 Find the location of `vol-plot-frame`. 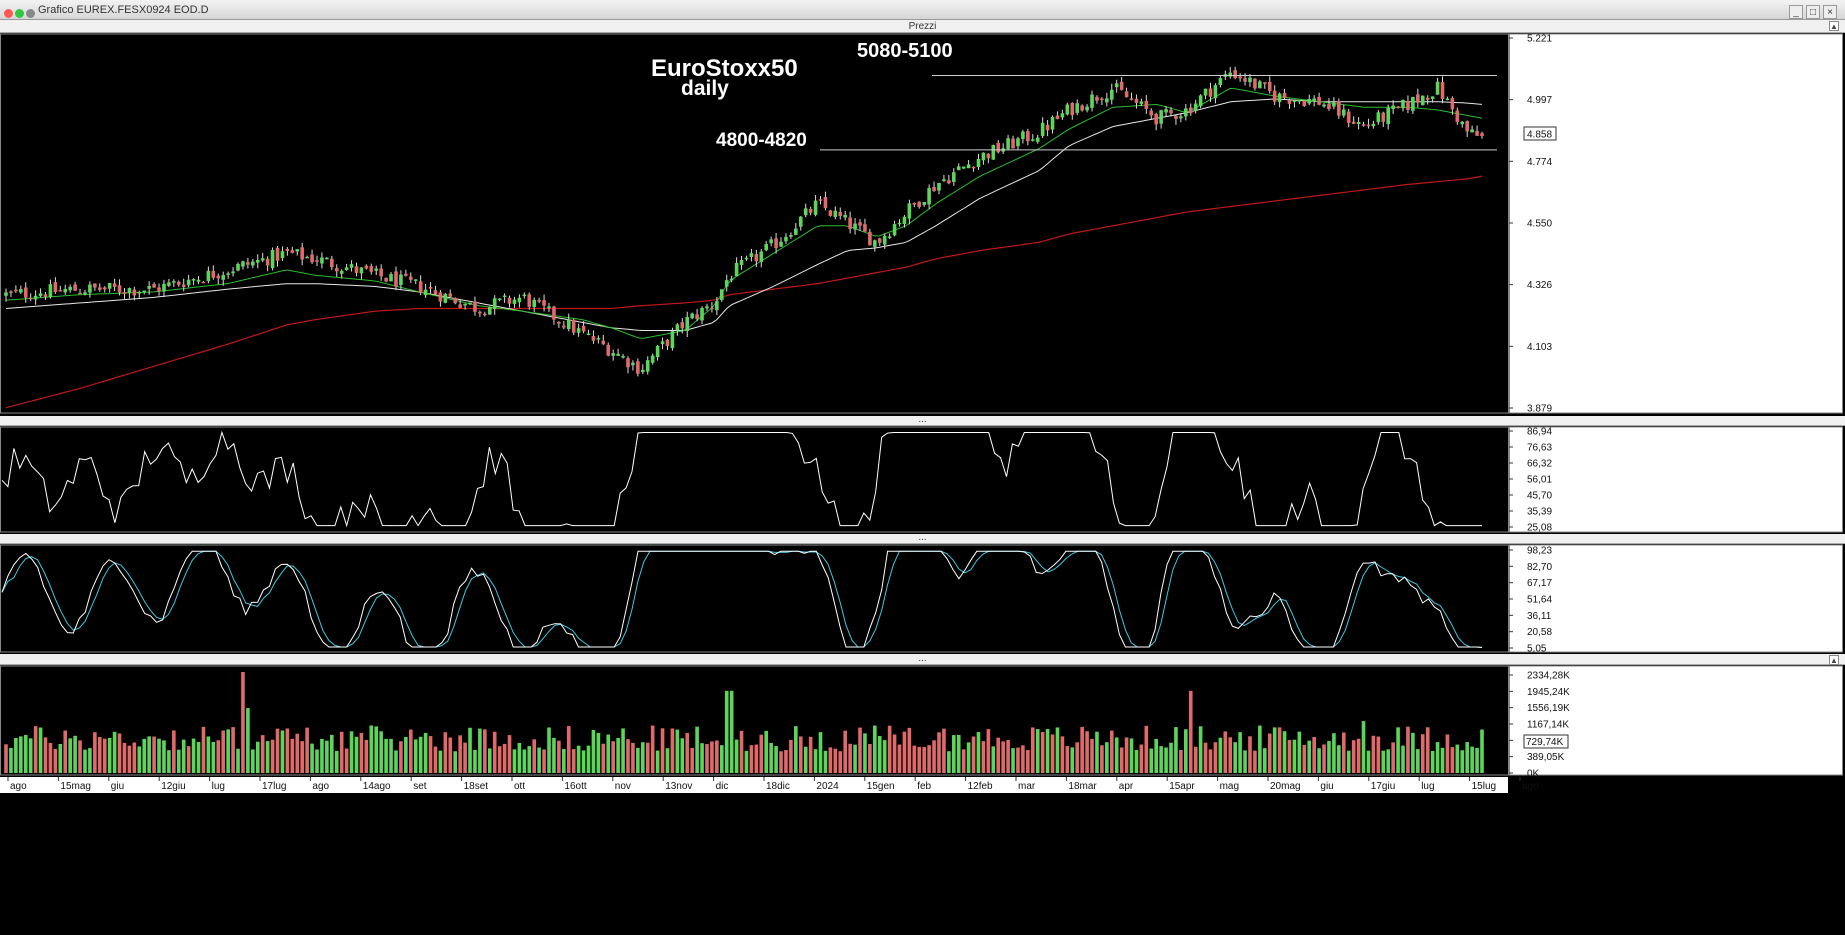

vol-plot-frame is located at coordinates (754, 720).